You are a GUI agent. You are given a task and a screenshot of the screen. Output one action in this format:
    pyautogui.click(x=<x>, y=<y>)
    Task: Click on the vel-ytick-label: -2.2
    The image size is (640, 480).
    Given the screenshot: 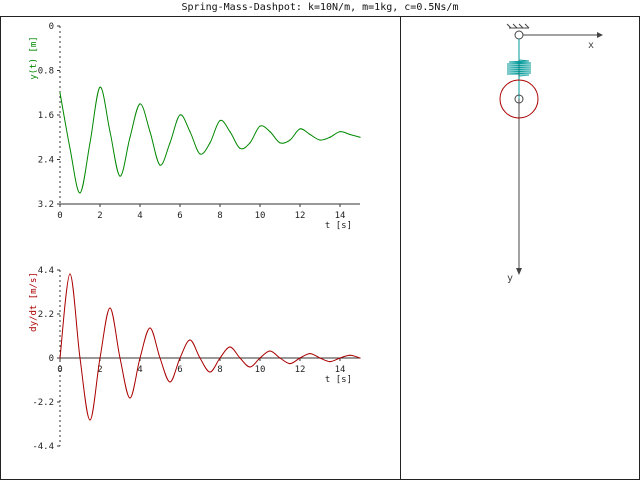 What is the action you would take?
    pyautogui.click(x=43, y=403)
    